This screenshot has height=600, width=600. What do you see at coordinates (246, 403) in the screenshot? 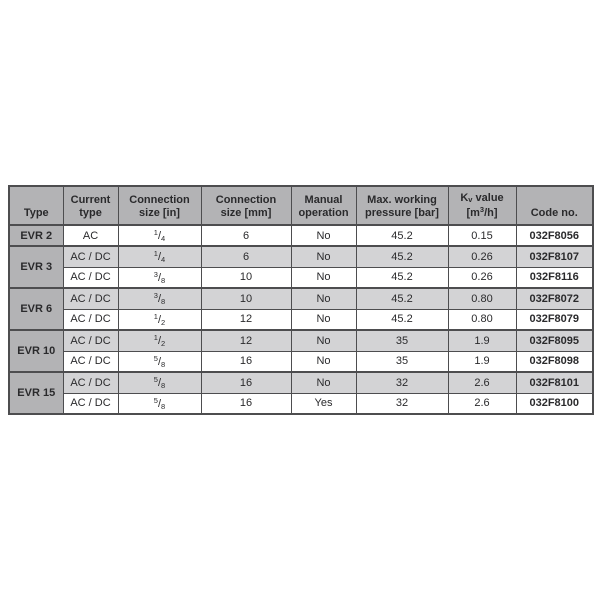
I see `cell-connection-size-mm: 16` at bounding box center [246, 403].